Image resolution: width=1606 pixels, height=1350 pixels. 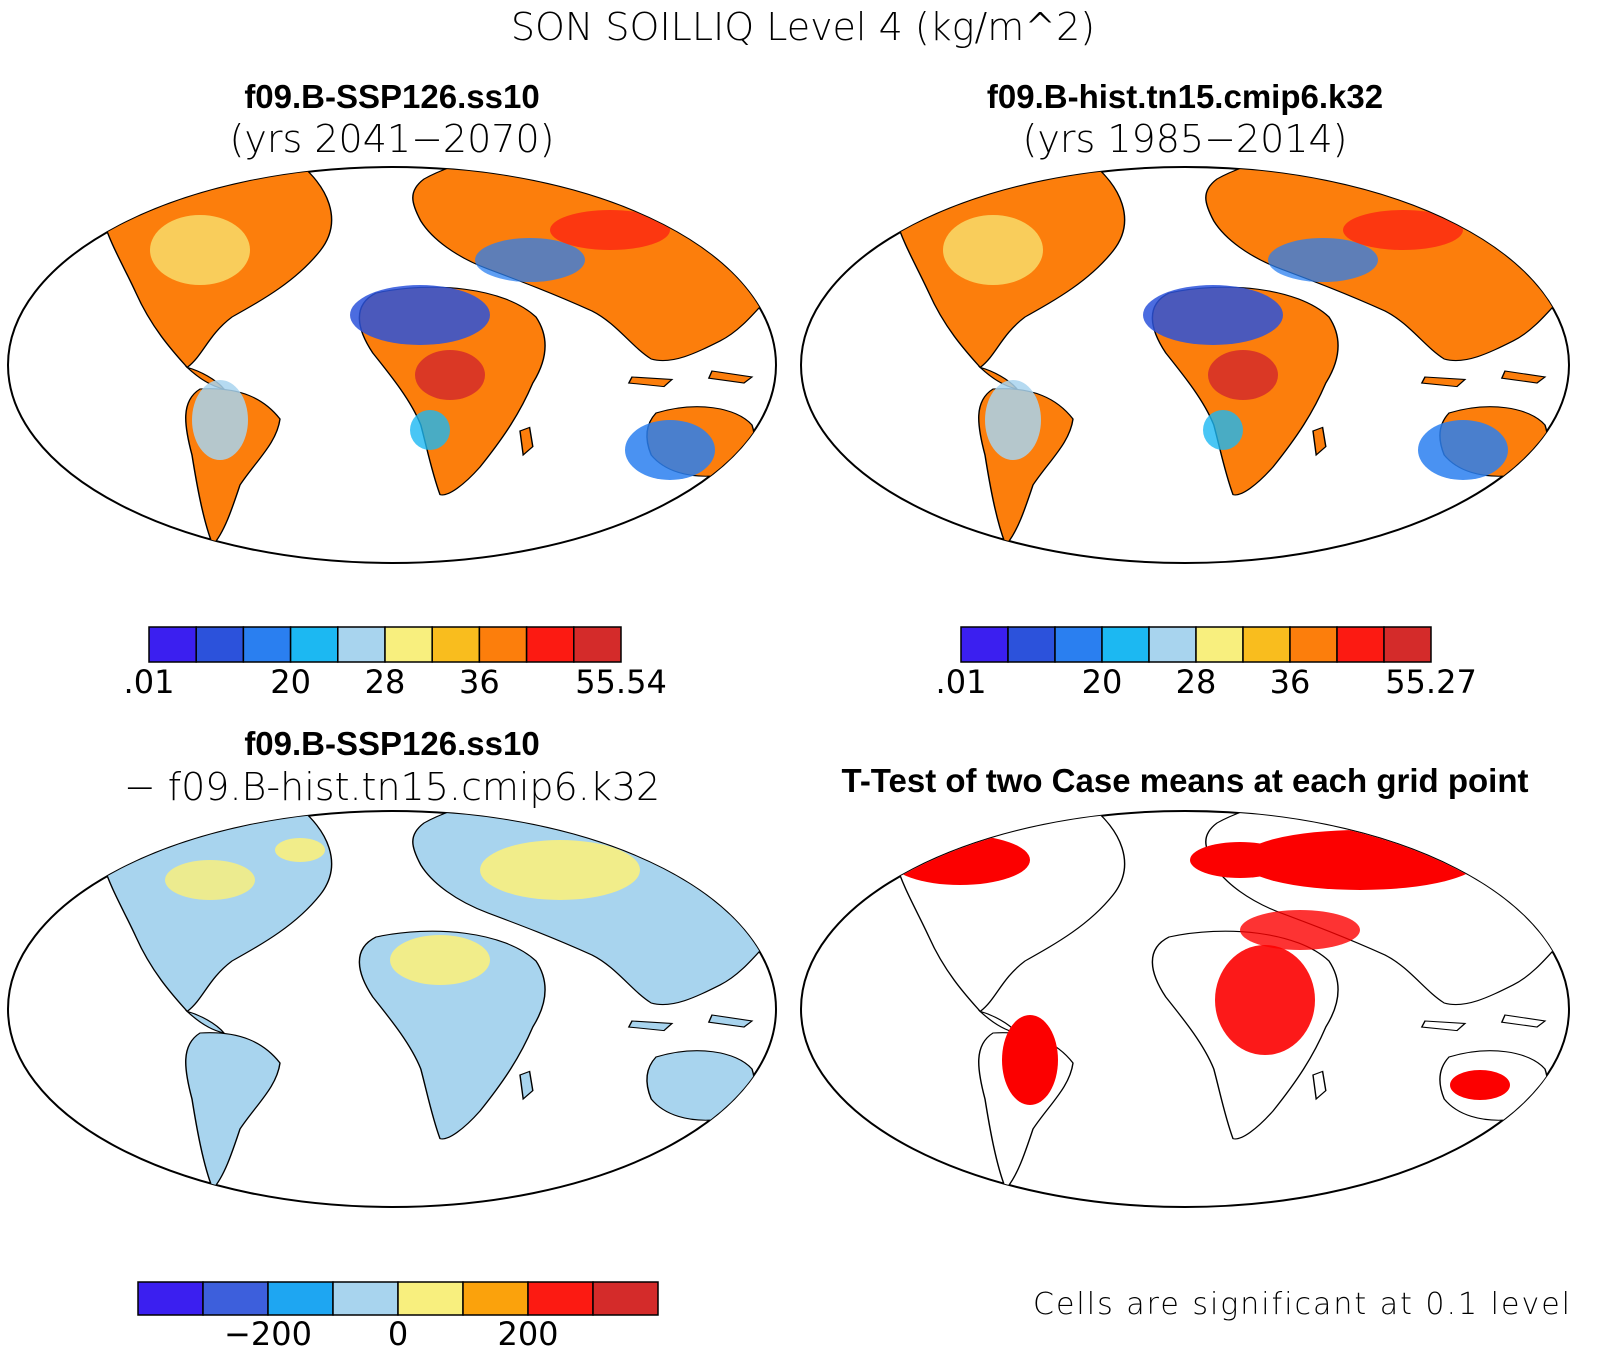 I want to click on panel2-field, so click(x=1225, y=345).